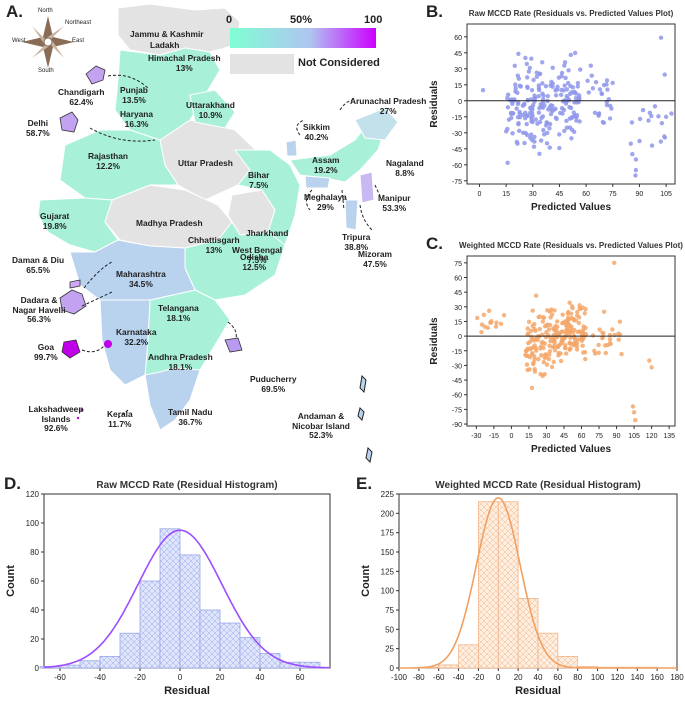 The width and height of the screenshot is (685, 701). I want to click on panel-letter-b: B., so click(434, 11).